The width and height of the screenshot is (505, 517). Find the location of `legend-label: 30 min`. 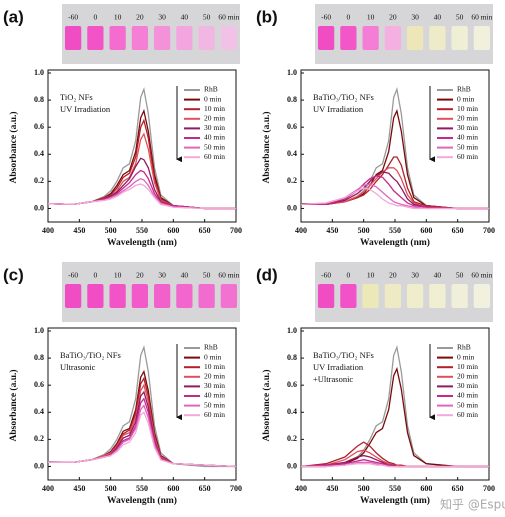

legend-label: 30 min is located at coordinates (467, 127).